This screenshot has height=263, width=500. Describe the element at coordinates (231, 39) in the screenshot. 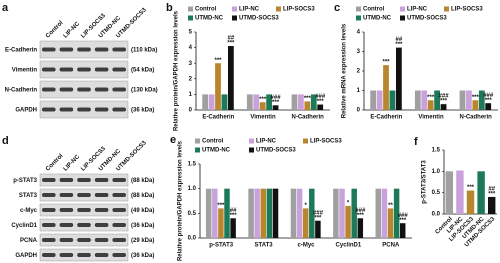

I see `significance: ##` at that location.